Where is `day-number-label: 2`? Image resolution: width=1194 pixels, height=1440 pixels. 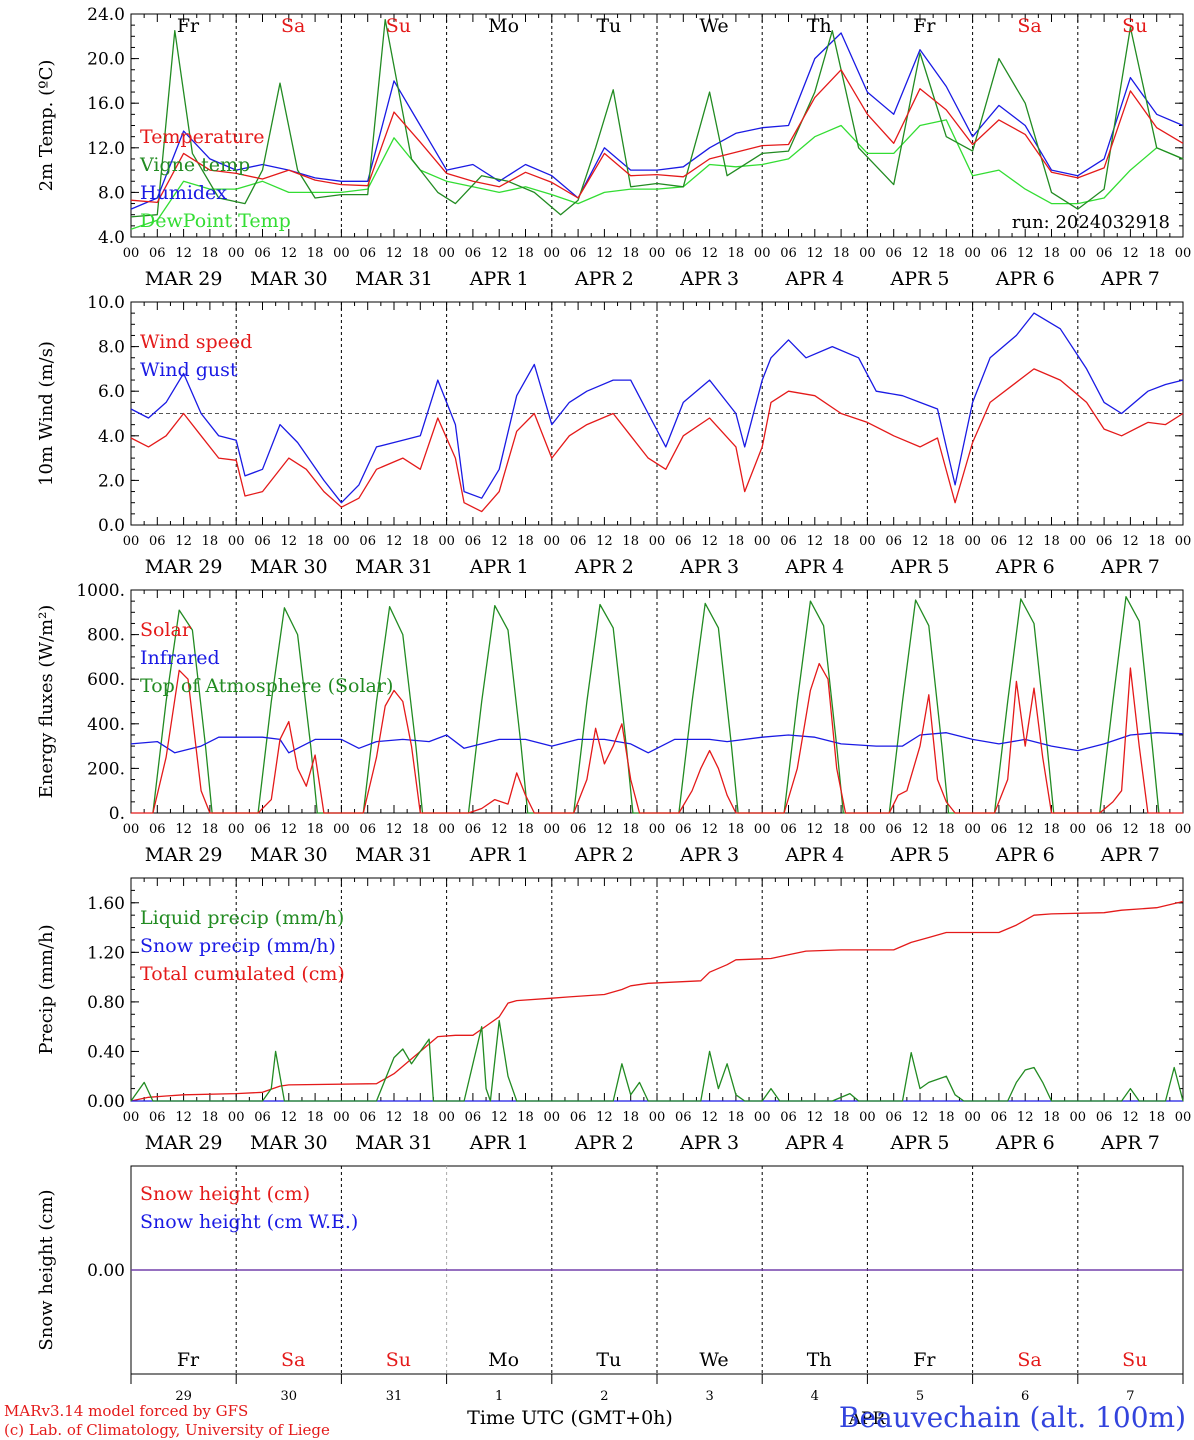 day-number-label: 2 is located at coordinates (604, 1396).